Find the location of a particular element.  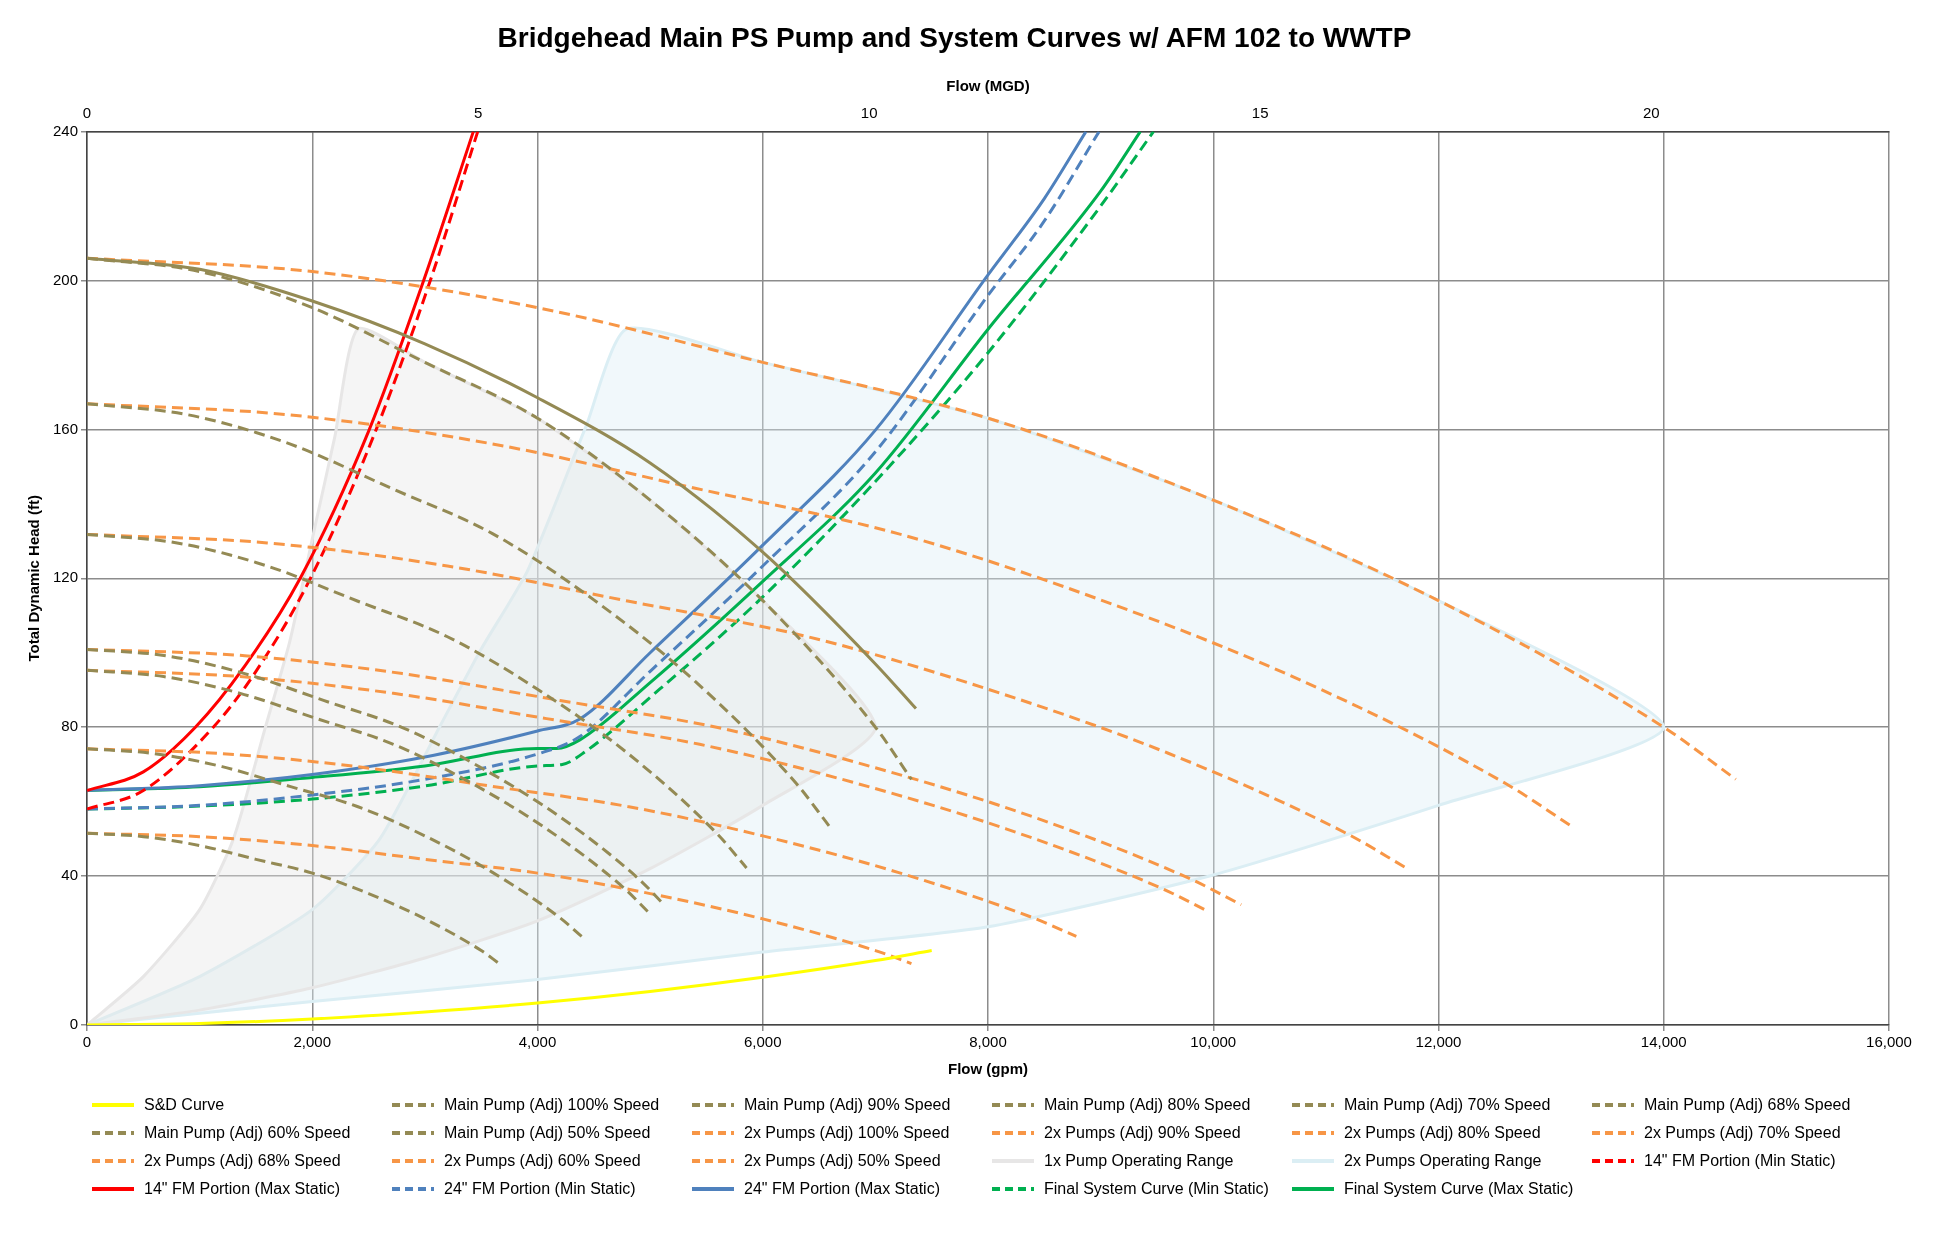

legend-label: Final System Curve (Min Static) is located at coordinates (1156, 1189).